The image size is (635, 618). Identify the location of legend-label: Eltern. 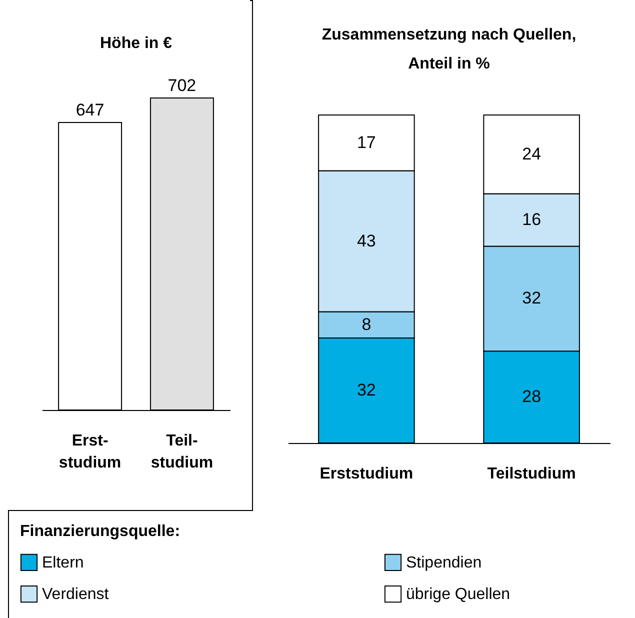
(63, 563).